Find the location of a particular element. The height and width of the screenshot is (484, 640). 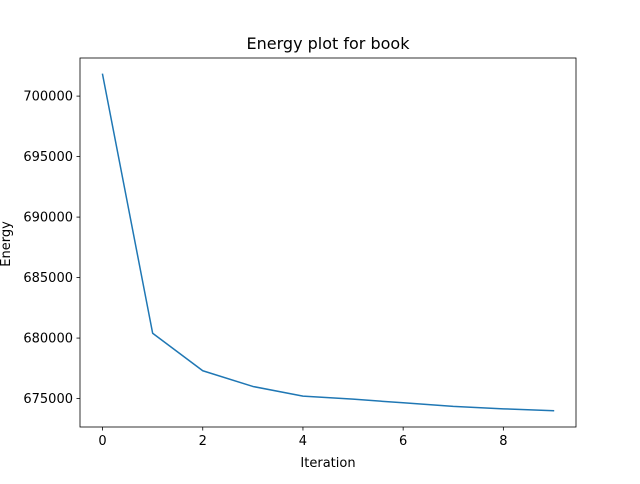

x-tick-label: 4 is located at coordinates (303, 441).